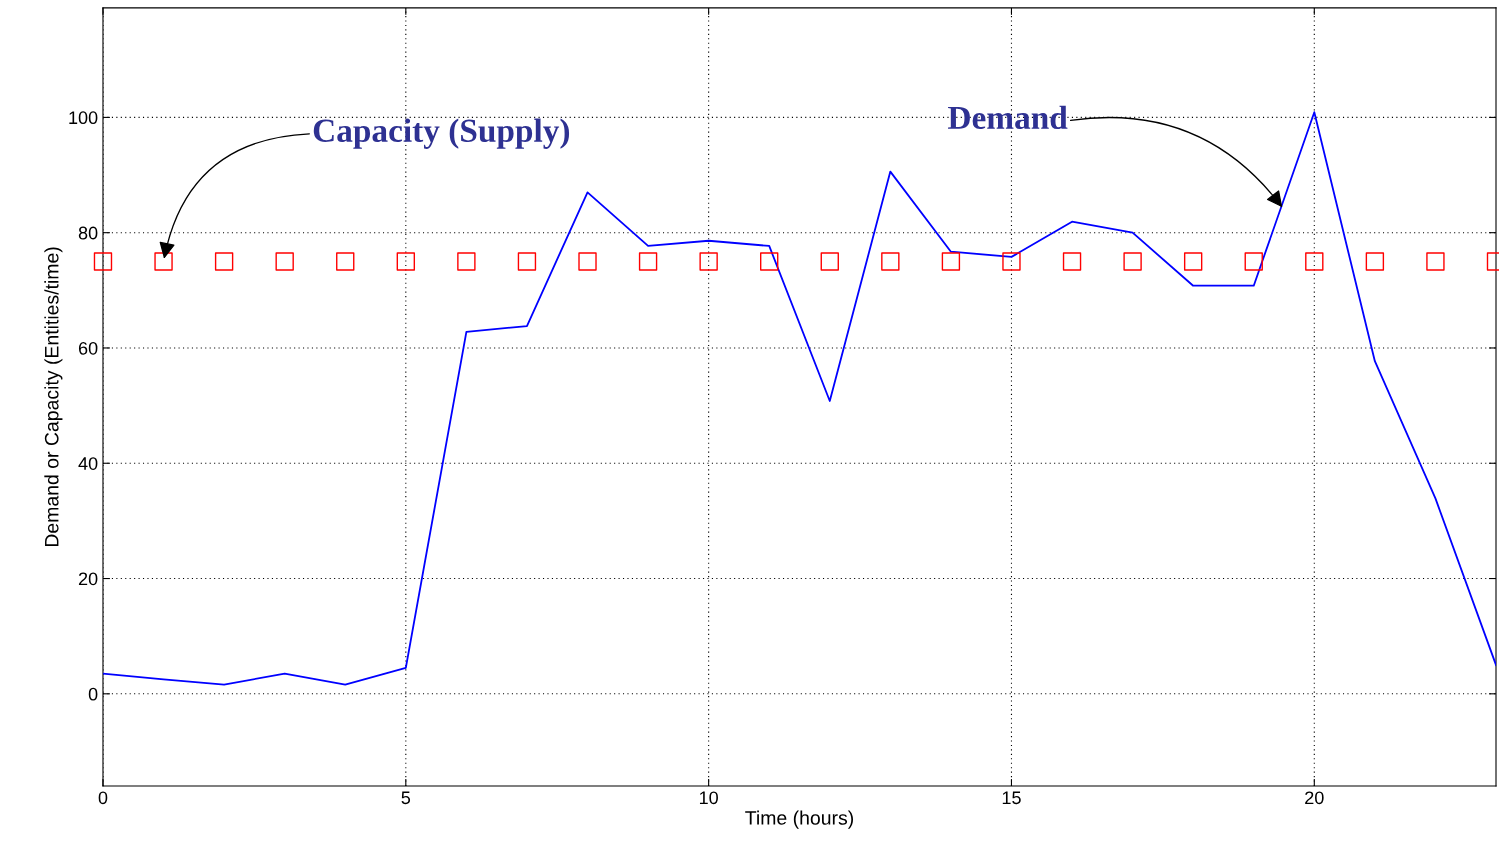  Describe the element at coordinates (88, 579) in the screenshot. I see `y-tick-label: 20` at that location.